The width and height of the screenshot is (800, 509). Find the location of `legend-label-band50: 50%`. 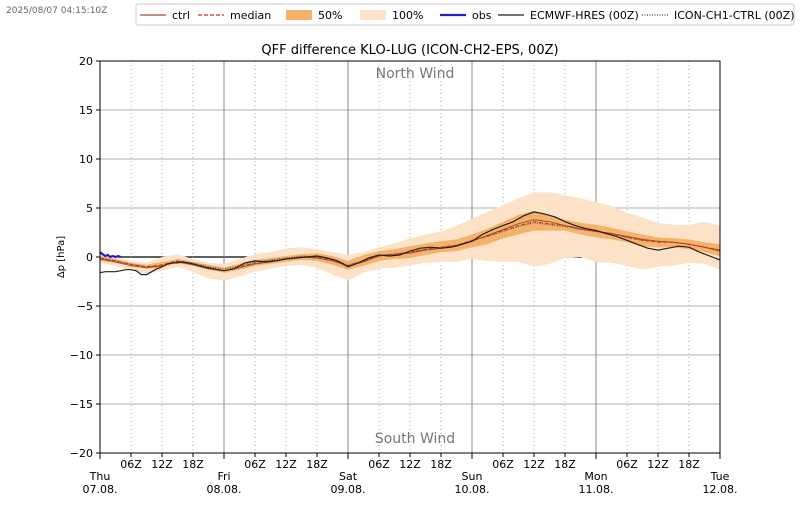

legend-label-band50: 50% is located at coordinates (330, 15).